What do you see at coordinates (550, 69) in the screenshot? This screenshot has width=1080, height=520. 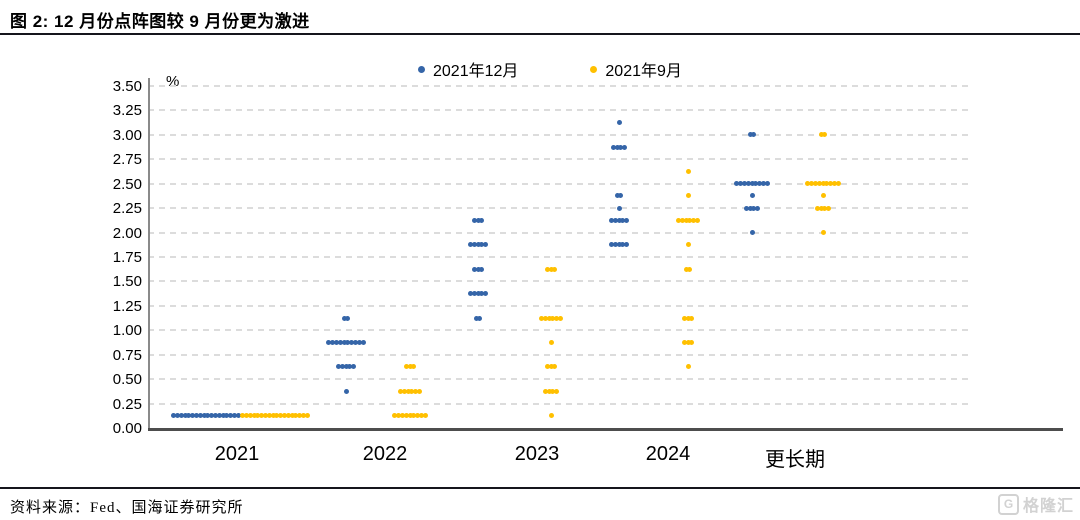 I see `chart-legend: 2021年12月 2021年9月` at bounding box center [550, 69].